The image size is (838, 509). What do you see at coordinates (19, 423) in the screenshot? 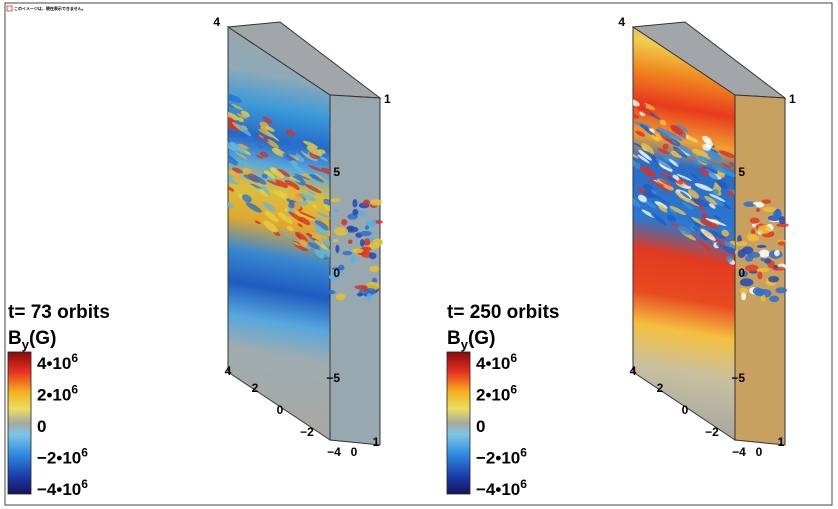
I see `colorbar` at bounding box center [19, 423].